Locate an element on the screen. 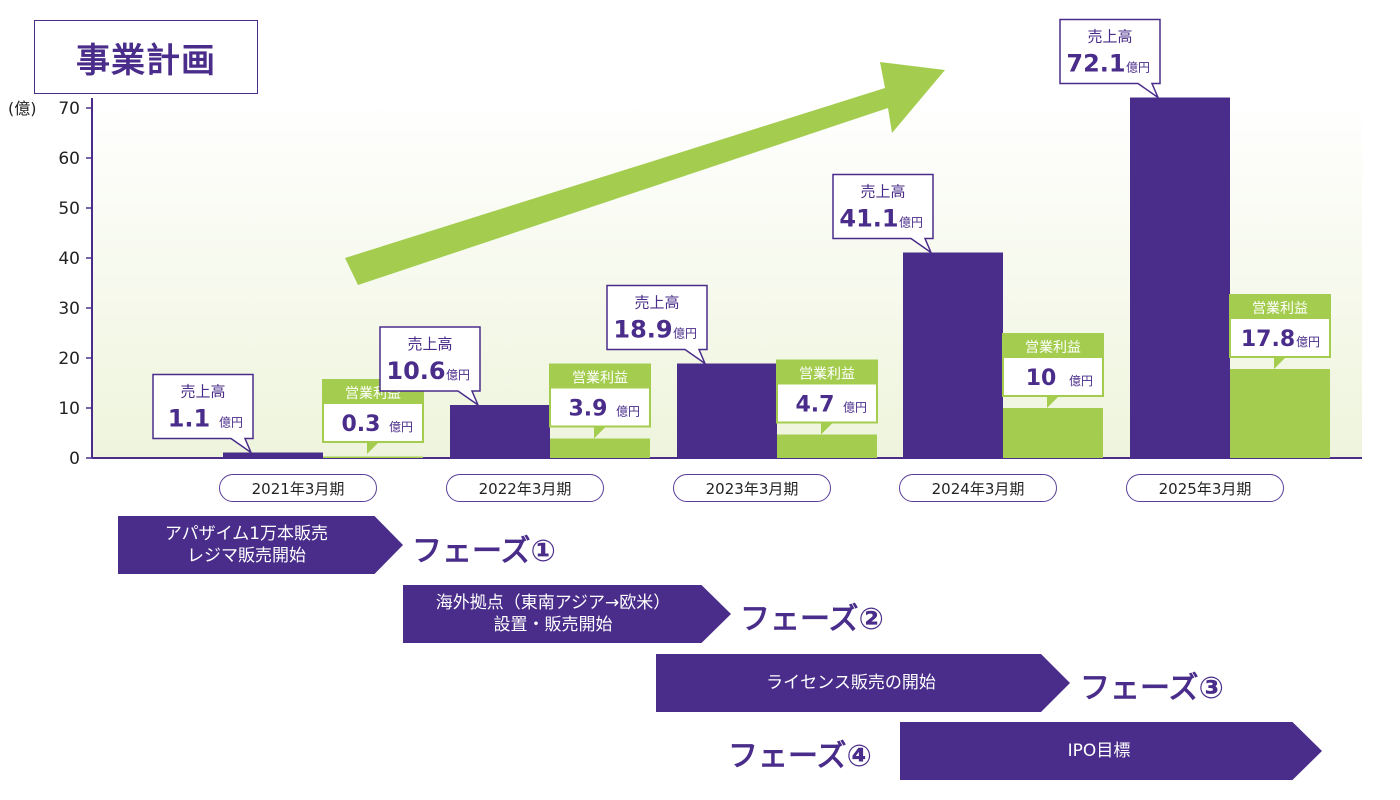 The height and width of the screenshot is (800, 1400). profit-callout: 営業利益 3.9 億円 is located at coordinates (600, 401).